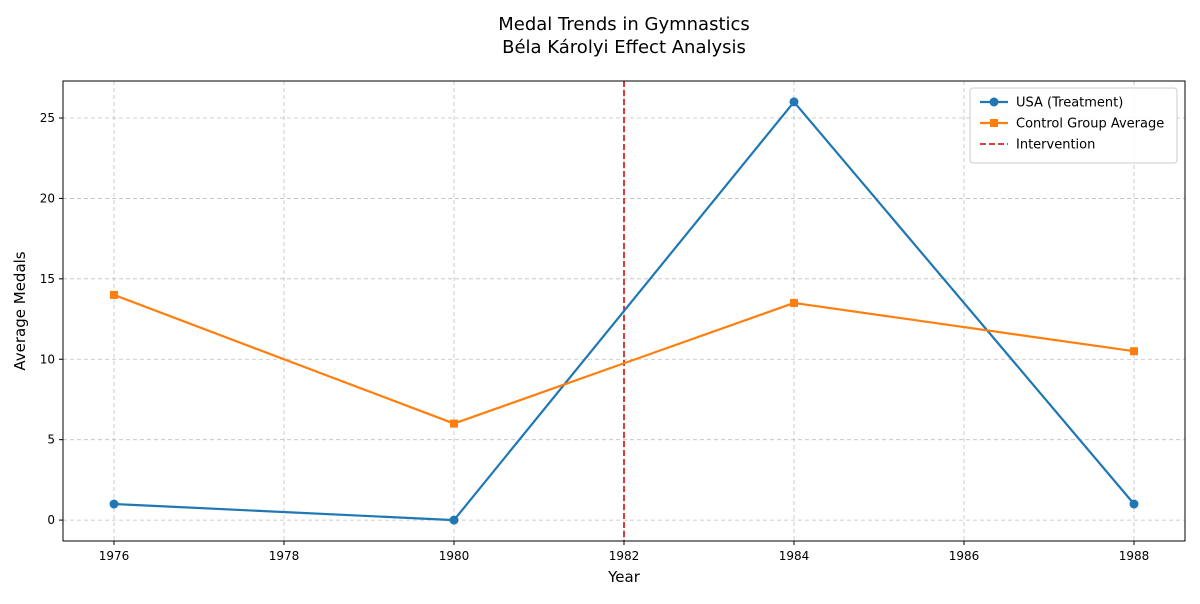 The image size is (1200, 604). What do you see at coordinates (1134, 556) in the screenshot?
I see `x-tick-label: 1988` at bounding box center [1134, 556].